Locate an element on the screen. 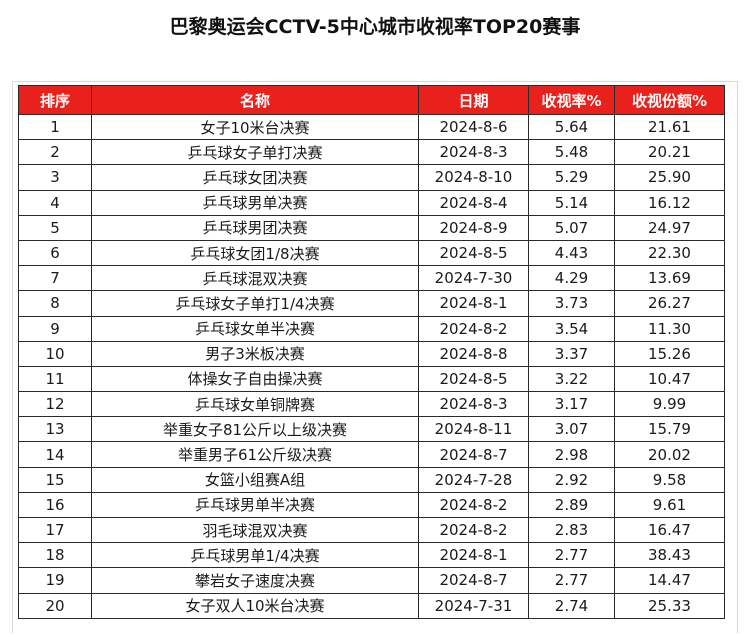  cell-name: 乒乓球女子单打1/4决赛 is located at coordinates (255, 303).